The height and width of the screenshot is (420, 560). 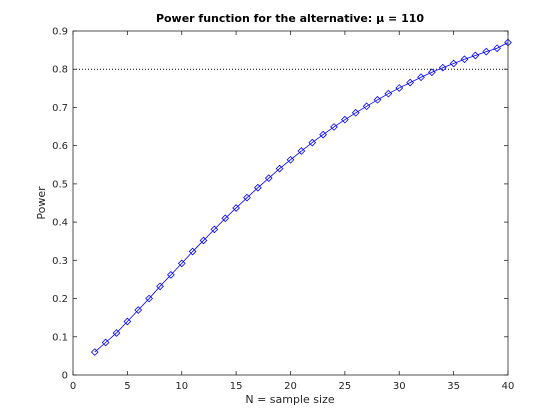 What do you see at coordinates (41, 203) in the screenshot?
I see `y-axis-label: Power` at bounding box center [41, 203].